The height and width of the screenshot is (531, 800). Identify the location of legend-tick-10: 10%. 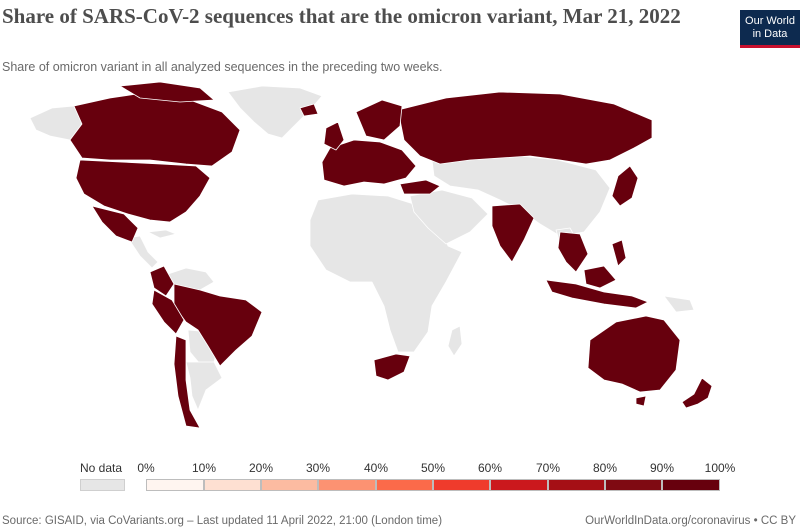
(204, 468).